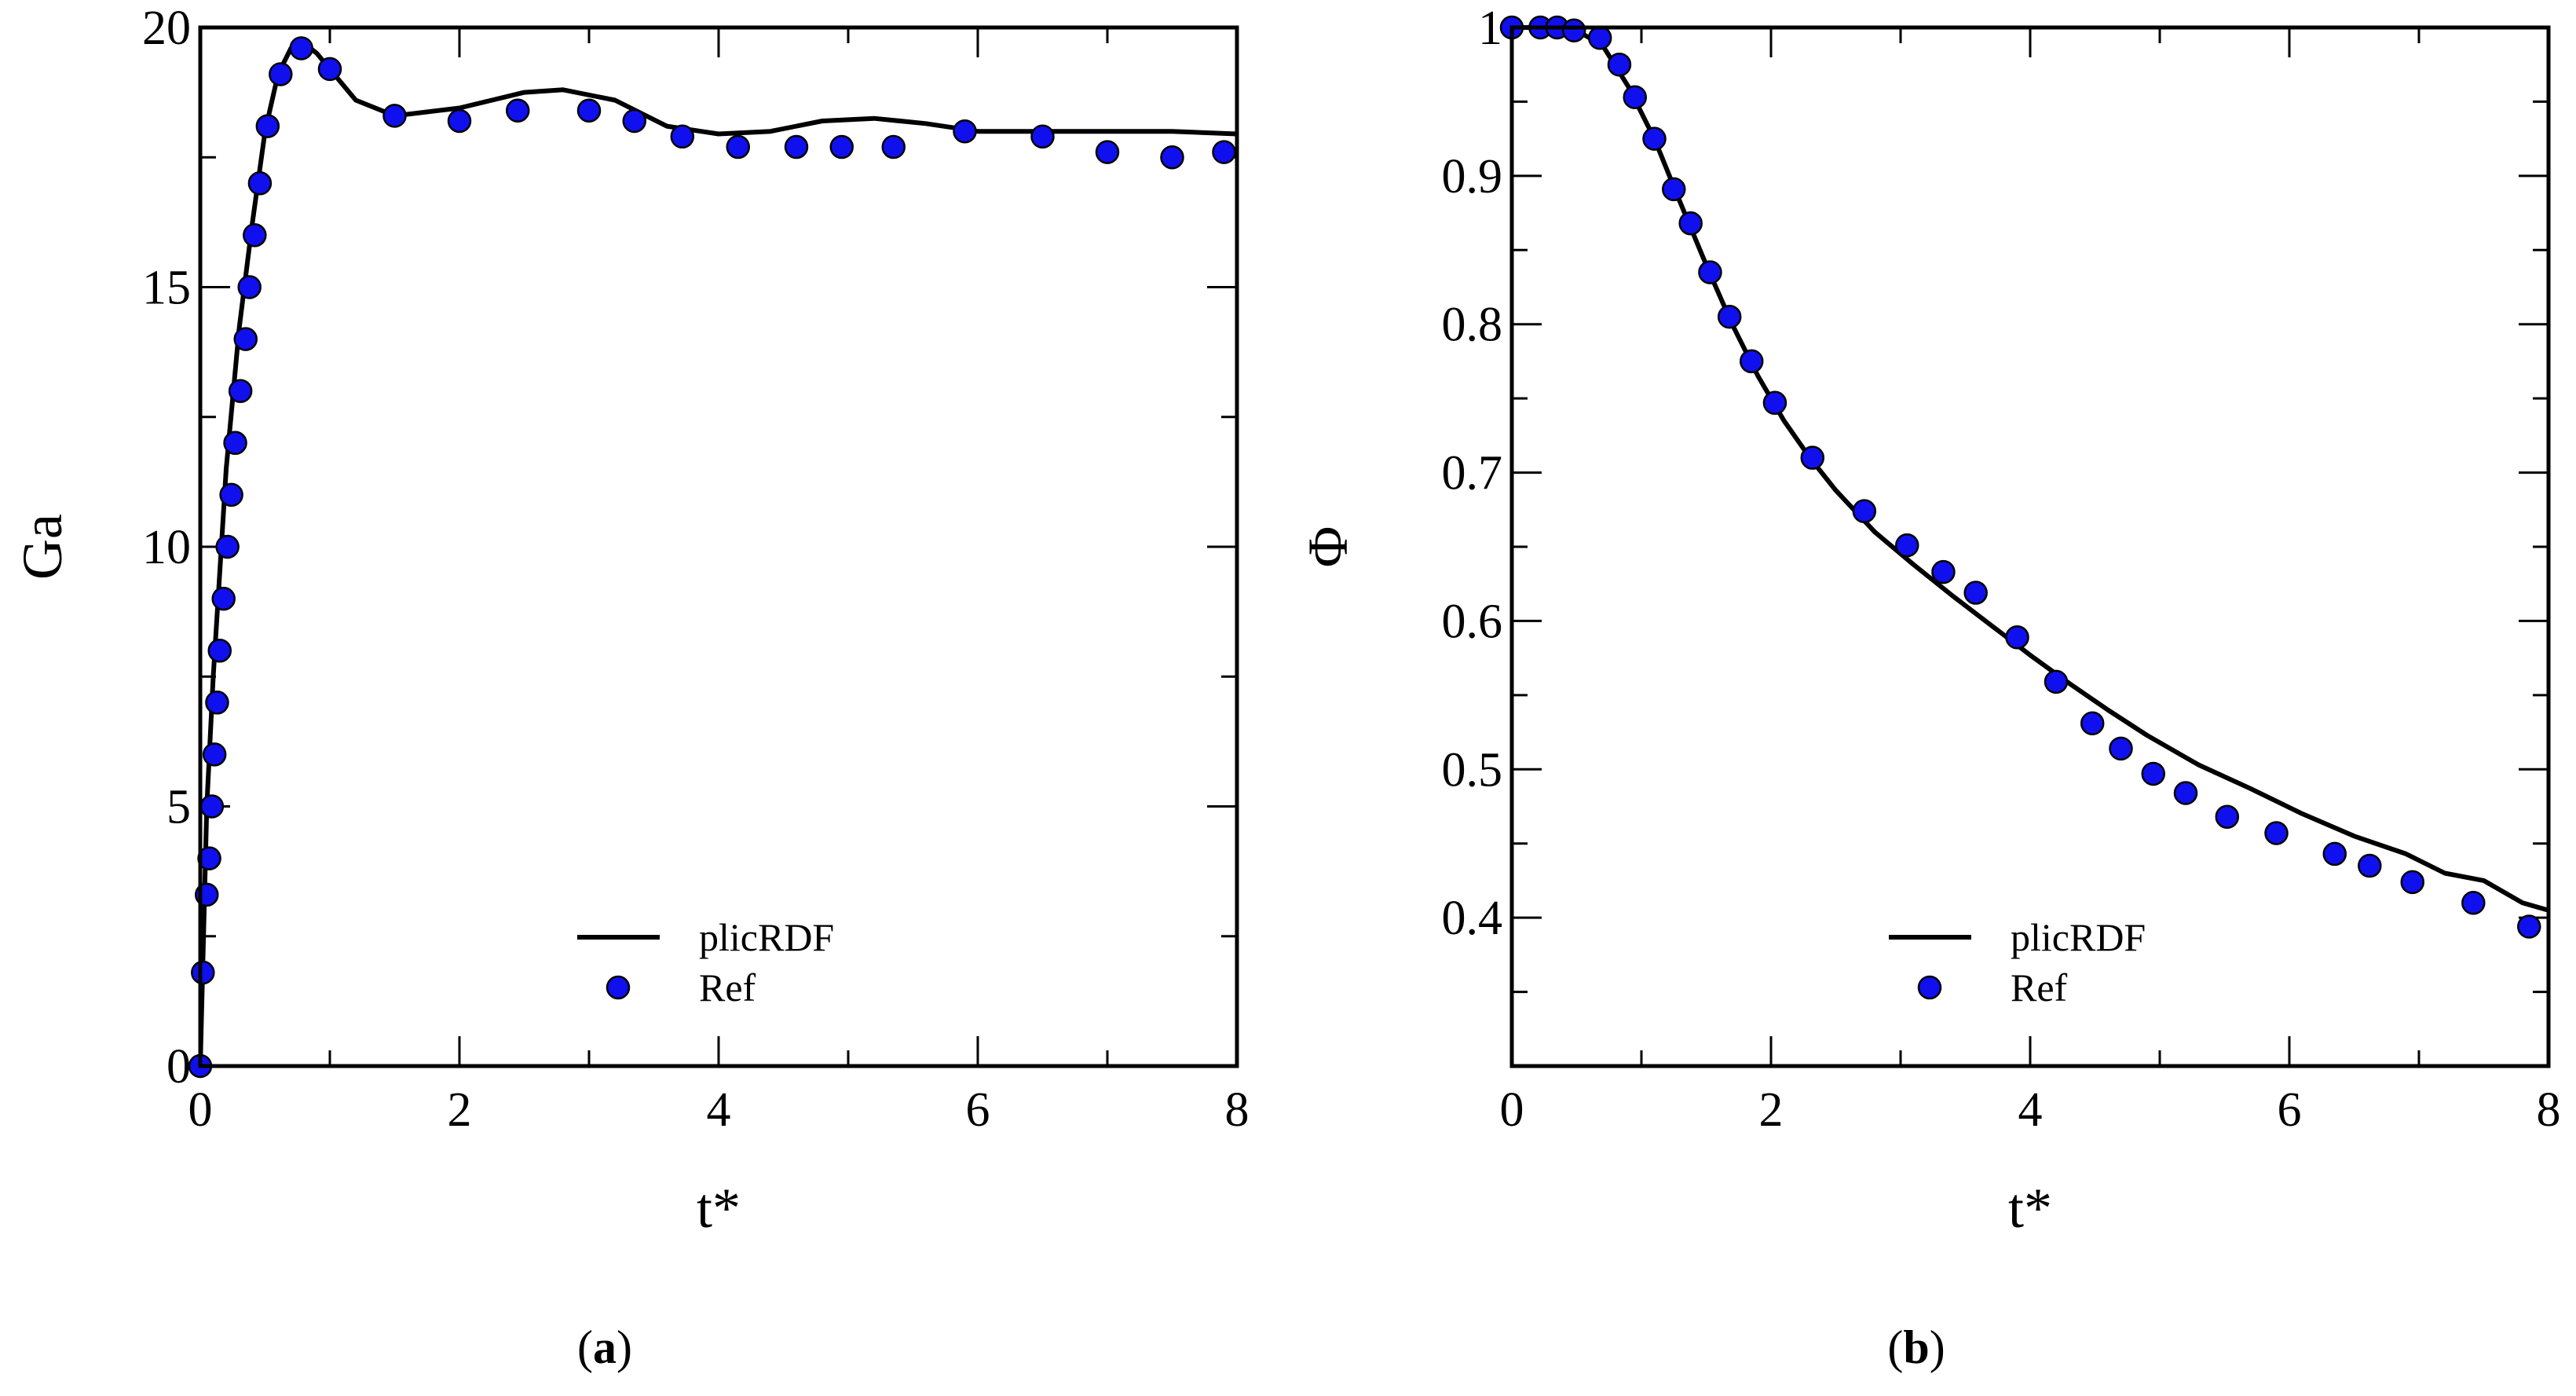 The image size is (2576, 1396). I want to click on chart-a-caption: (a), so click(604, 1347).